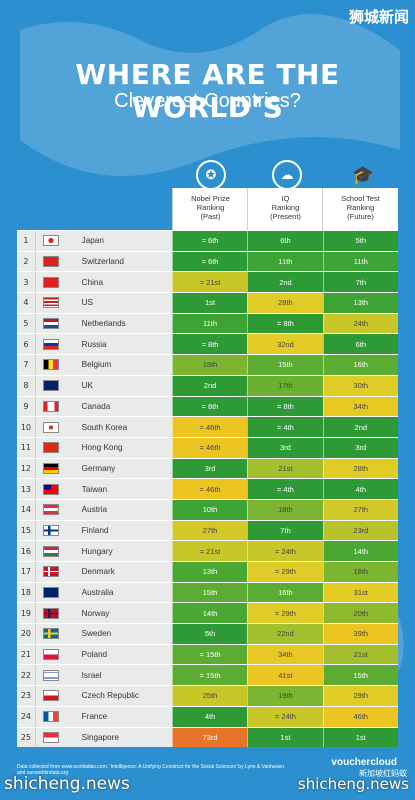 This screenshot has height=800, width=415. What do you see at coordinates (118, 261) in the screenshot?
I see `country-cell: Switzerland` at bounding box center [118, 261].